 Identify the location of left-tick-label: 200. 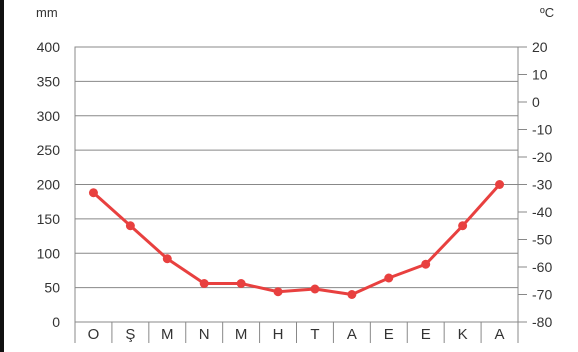
(49, 185).